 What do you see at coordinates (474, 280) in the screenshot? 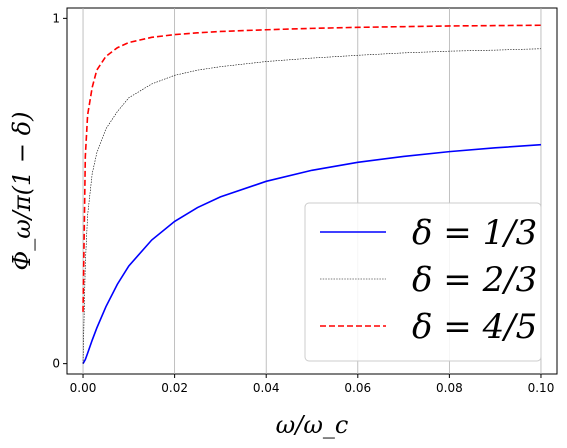
I see `legend-label: δ = 2/3` at bounding box center [474, 280].